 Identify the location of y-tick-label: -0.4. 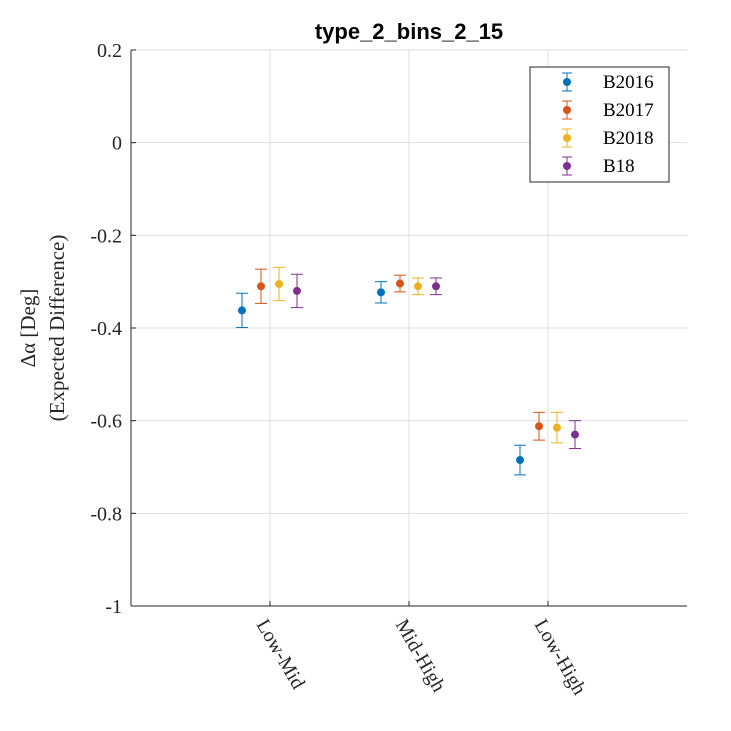
(106, 329).